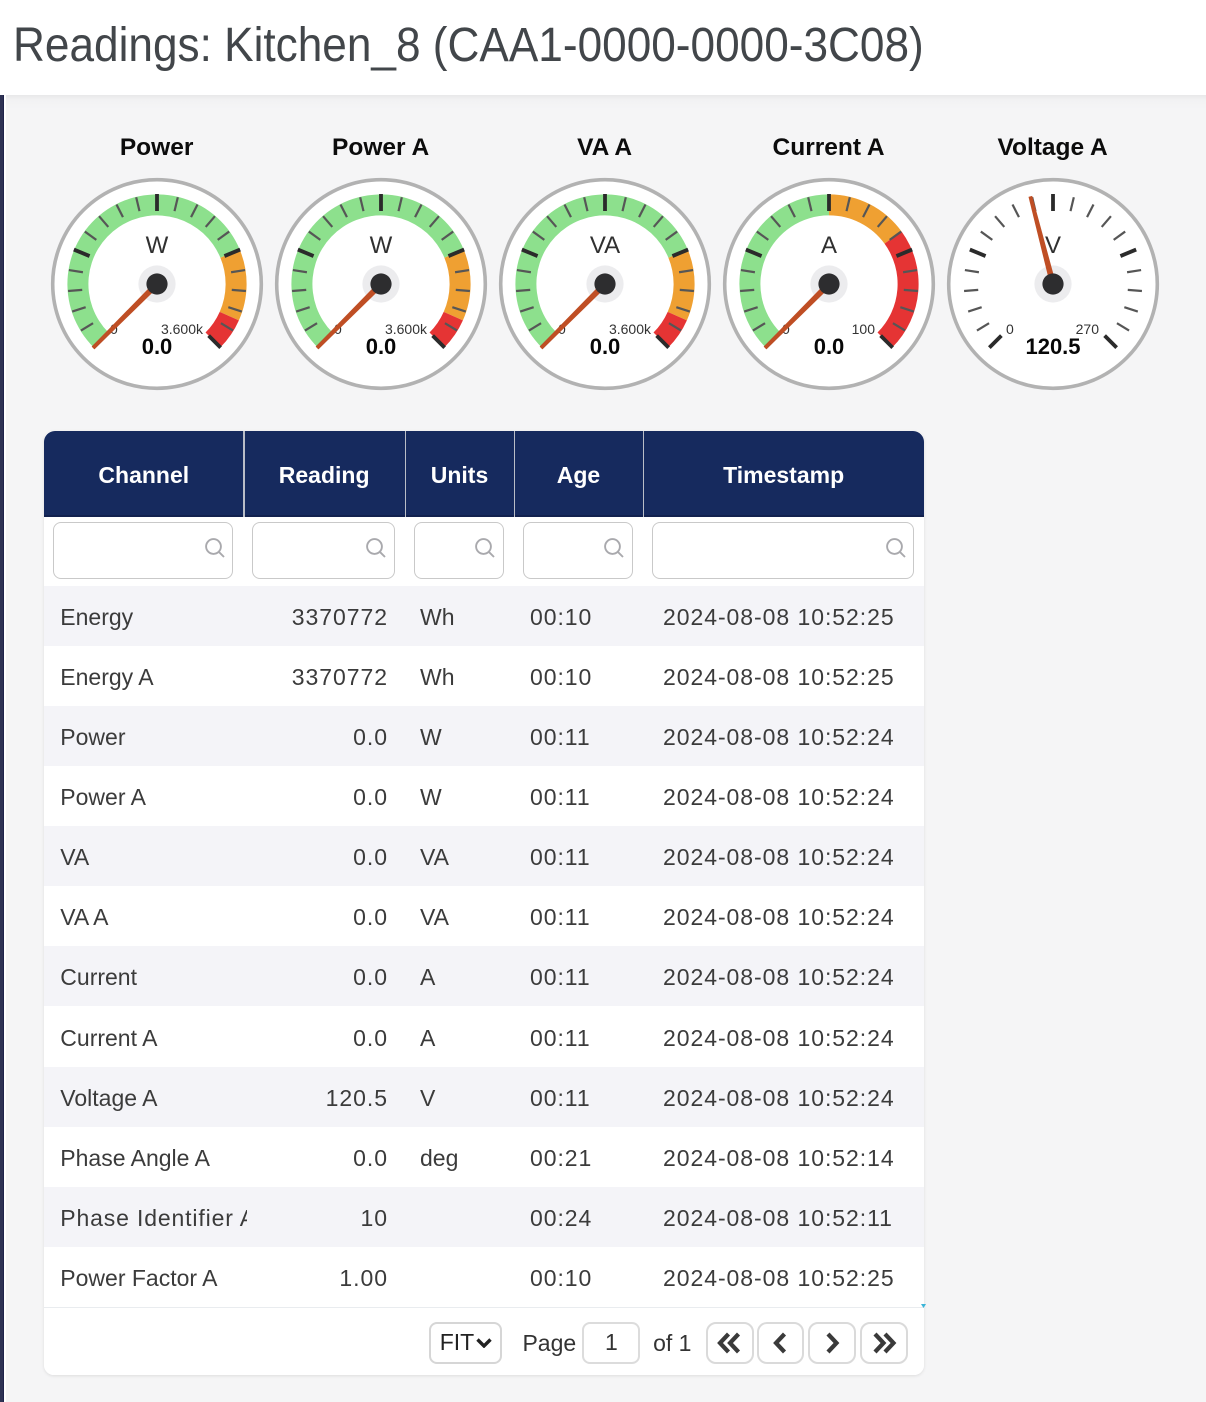  I want to click on svg-text: V, so click(1053, 245).